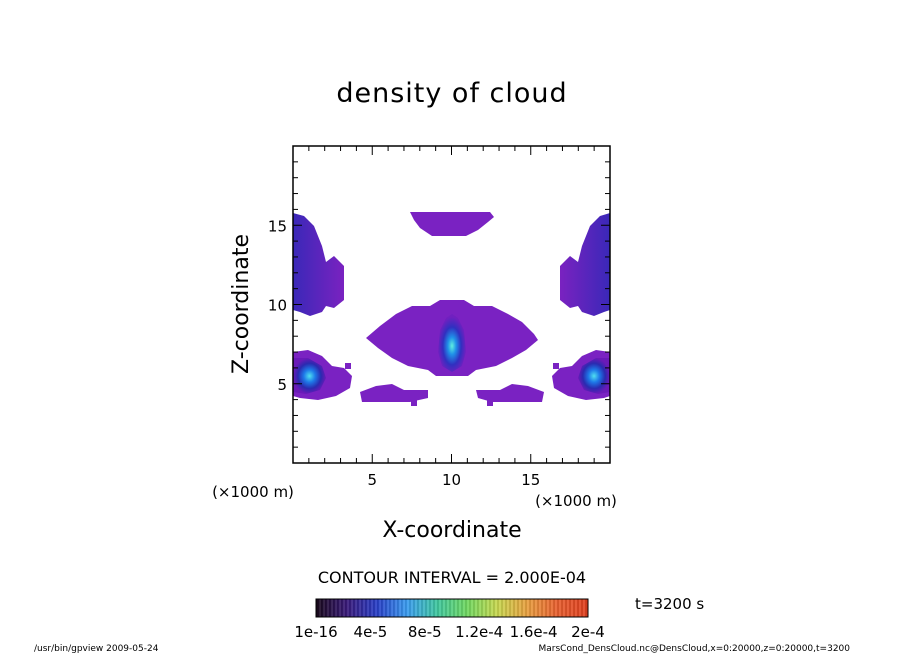 The width and height of the screenshot is (904, 654). I want to click on cloud-region-top, so click(452, 224).